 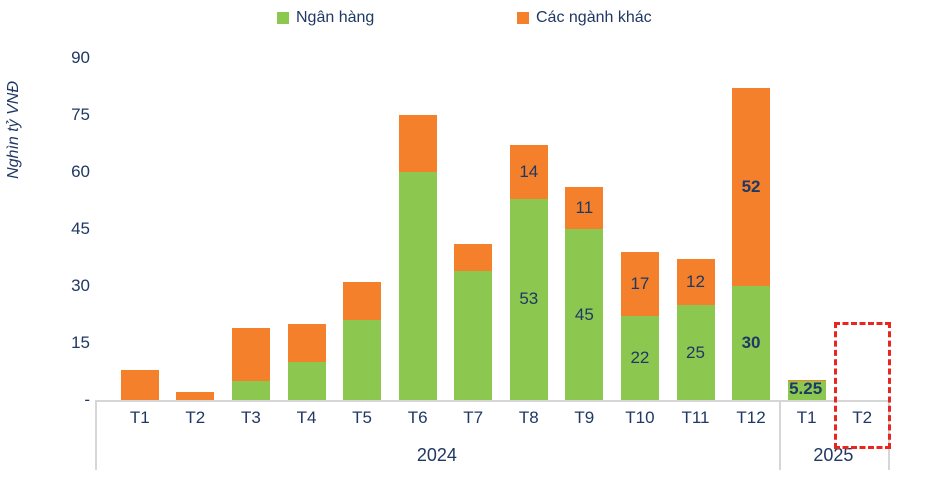 I want to click on y-axis-tick-label: 15, so click(x=80, y=342).